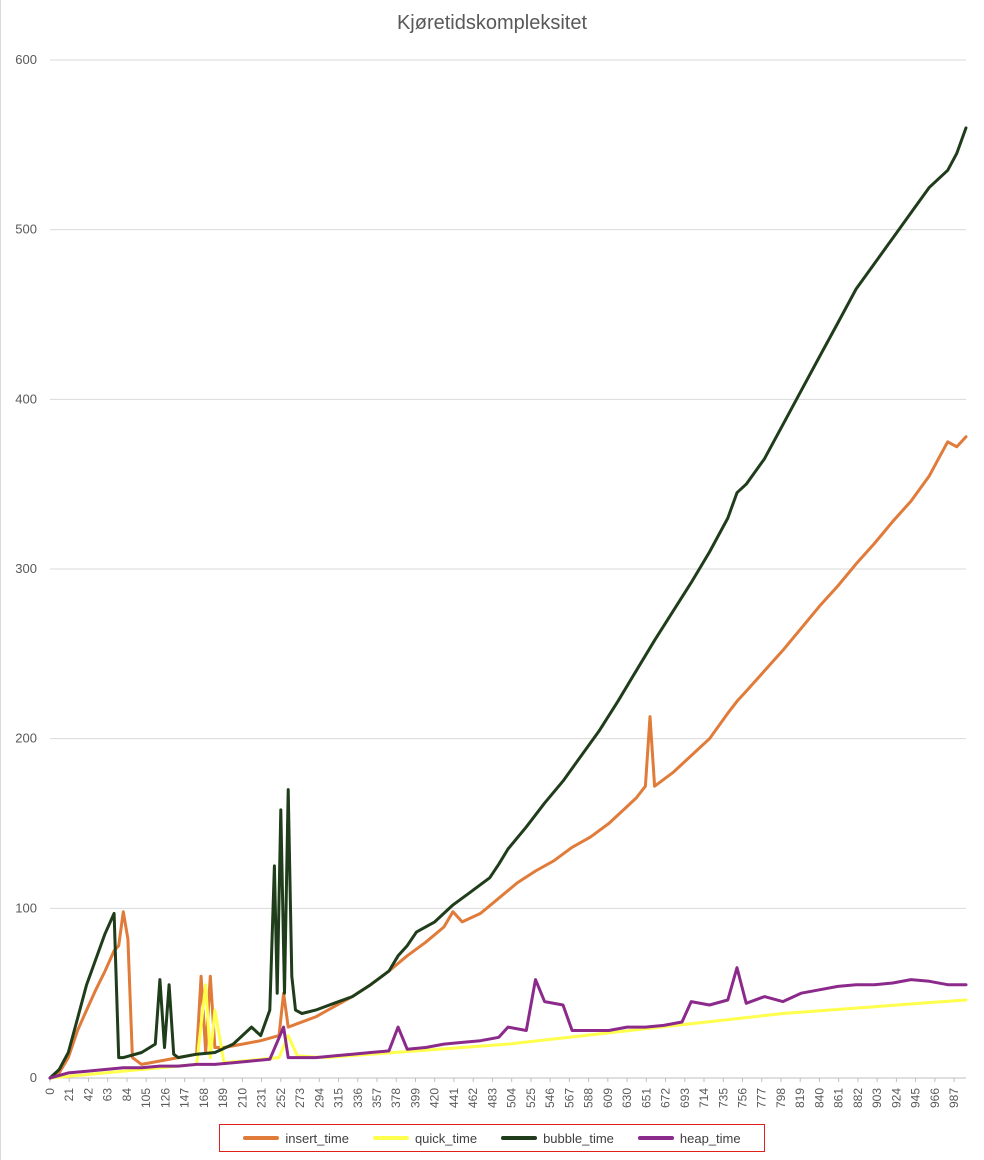 The width and height of the screenshot is (984, 1160). What do you see at coordinates (396, 1098) in the screenshot?
I see `x-tick-label: 378` at bounding box center [396, 1098].